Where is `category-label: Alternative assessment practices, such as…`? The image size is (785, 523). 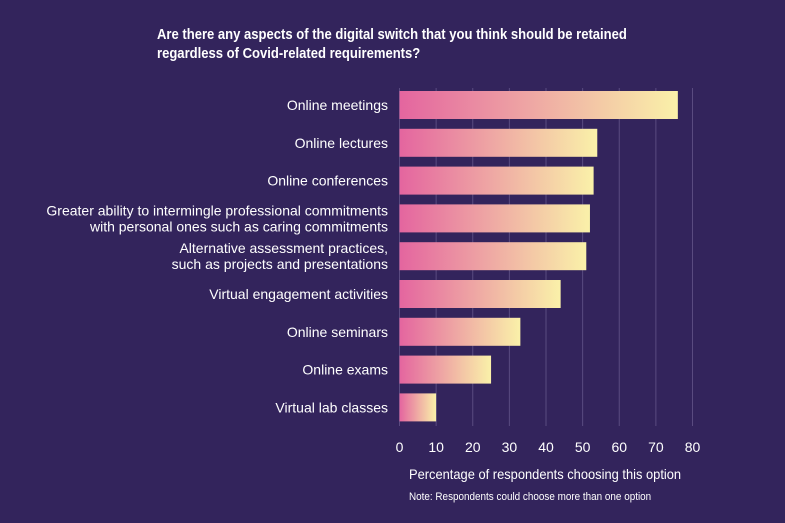
category-label: Alternative assessment practices, such as… is located at coordinates (280, 256).